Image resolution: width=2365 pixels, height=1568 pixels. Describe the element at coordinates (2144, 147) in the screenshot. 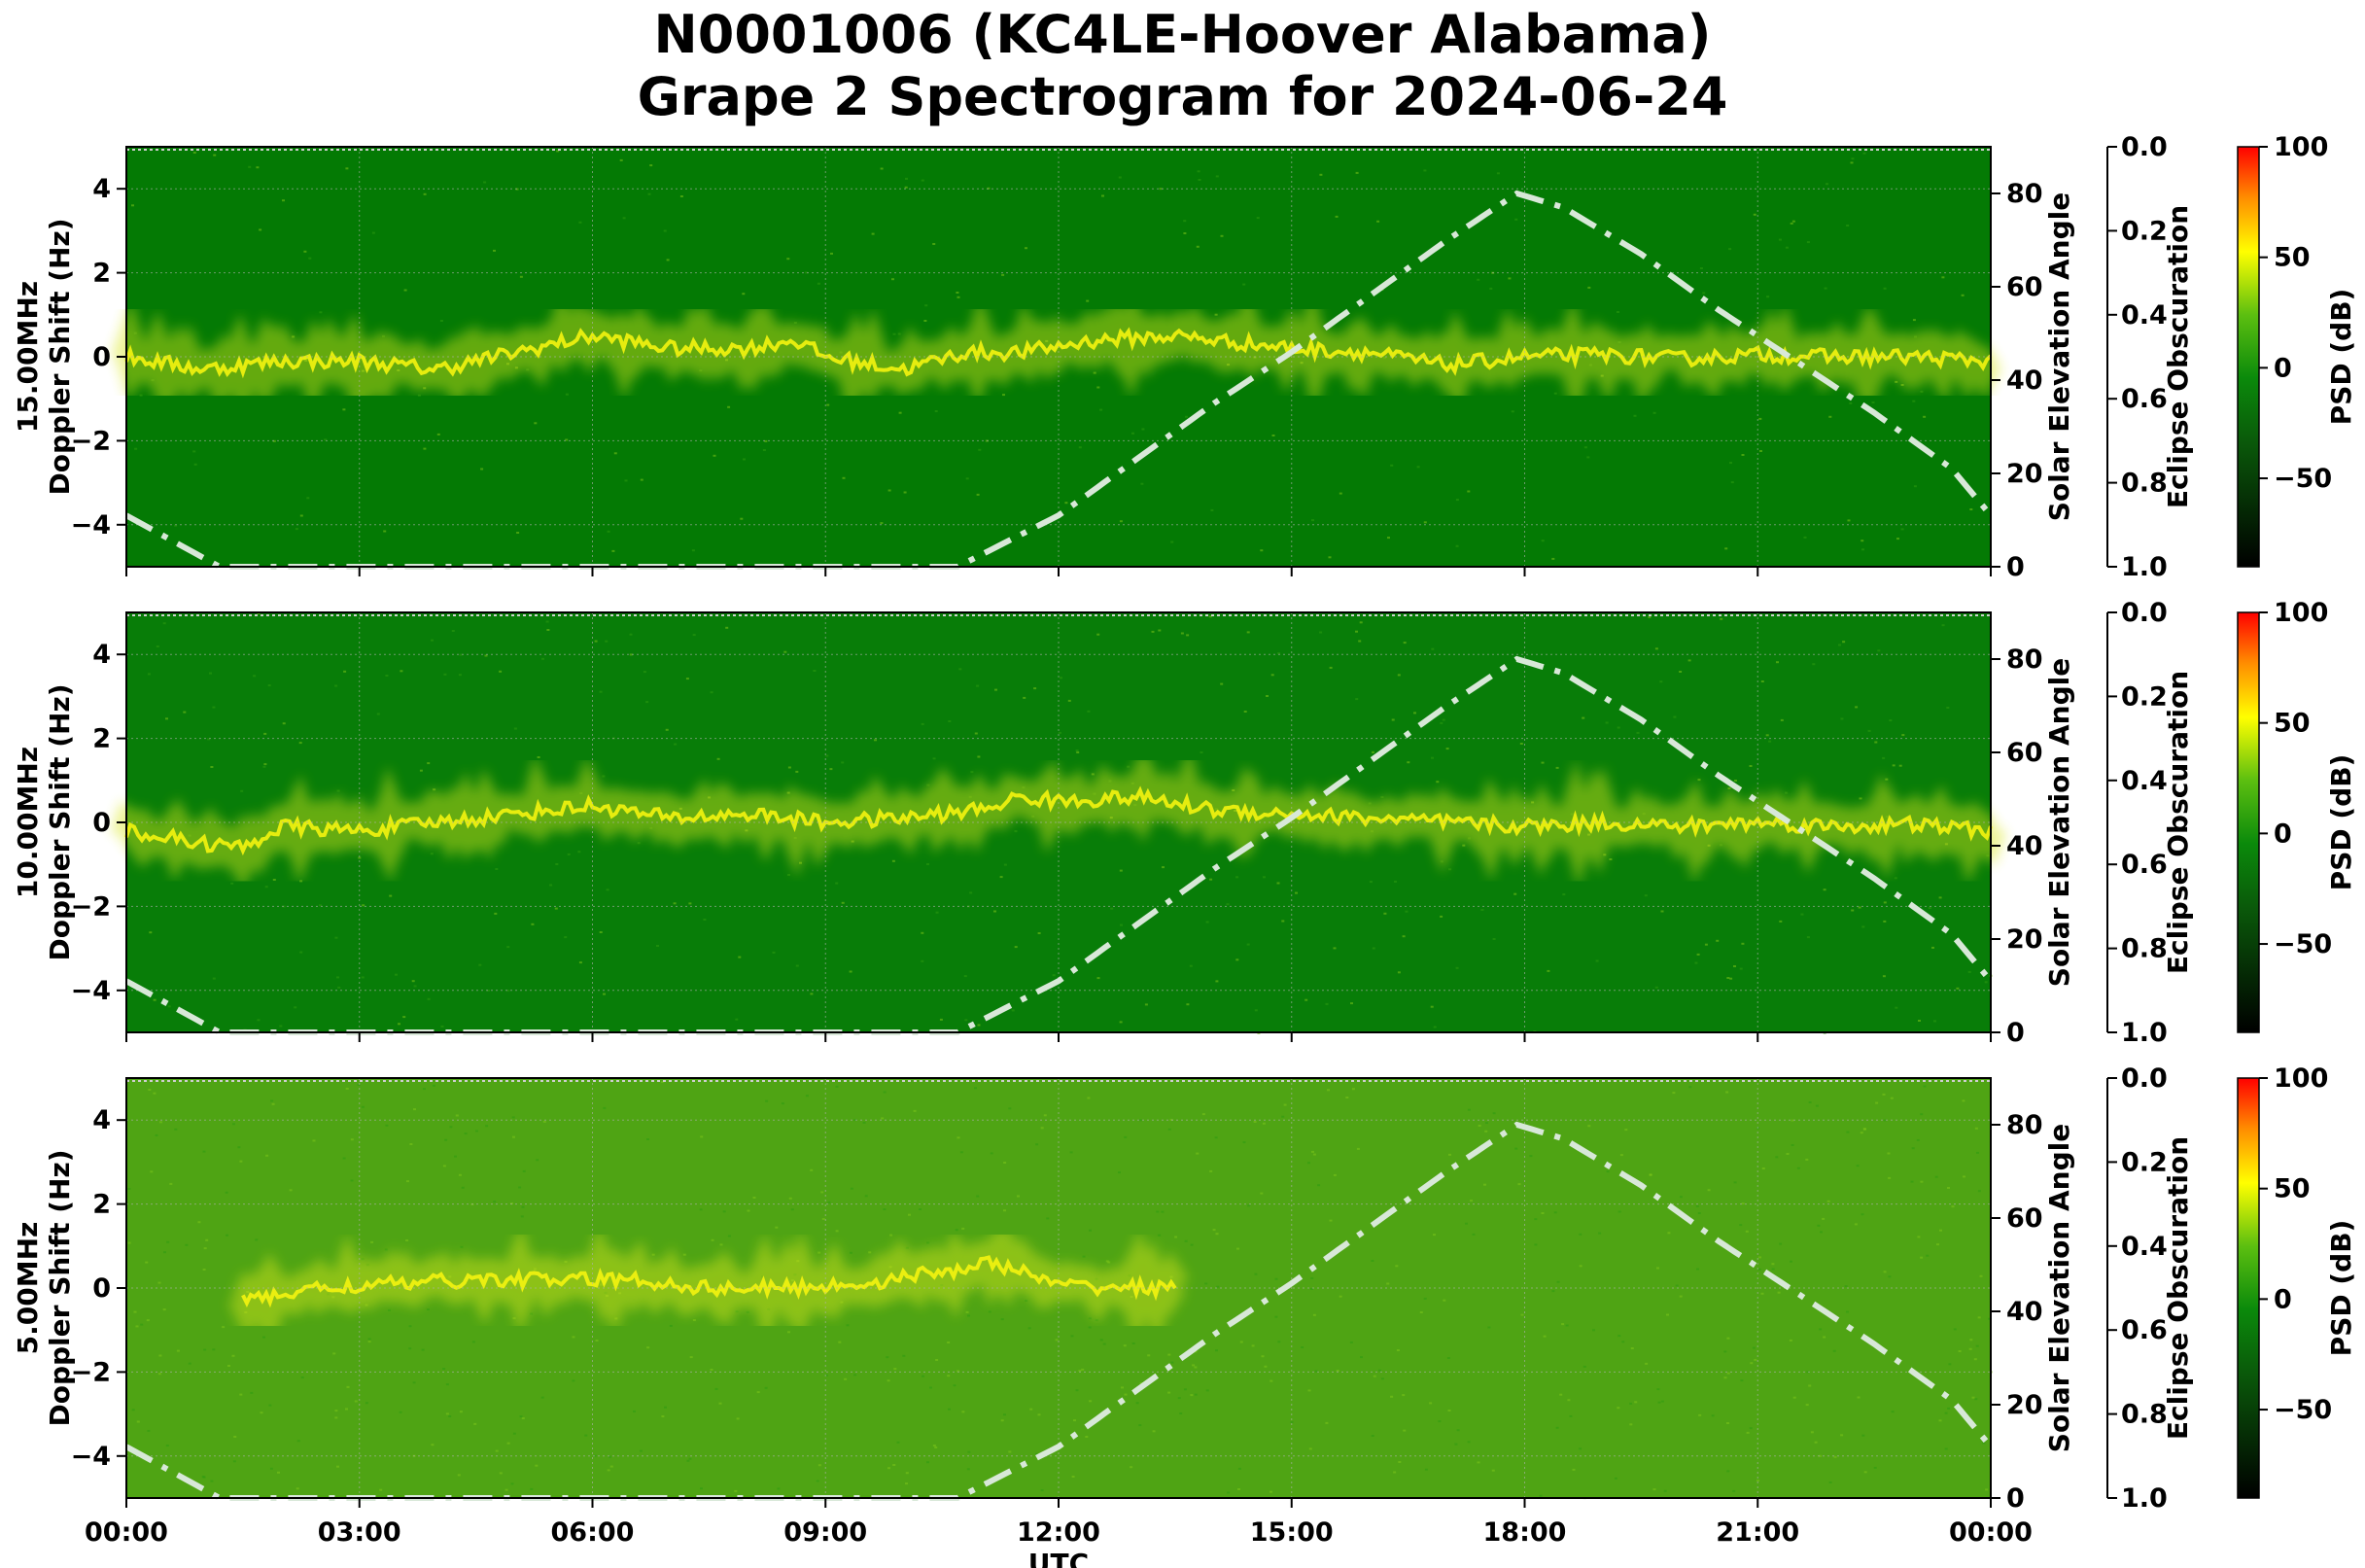

I see `obscuration-tick-label: 0.0` at that location.